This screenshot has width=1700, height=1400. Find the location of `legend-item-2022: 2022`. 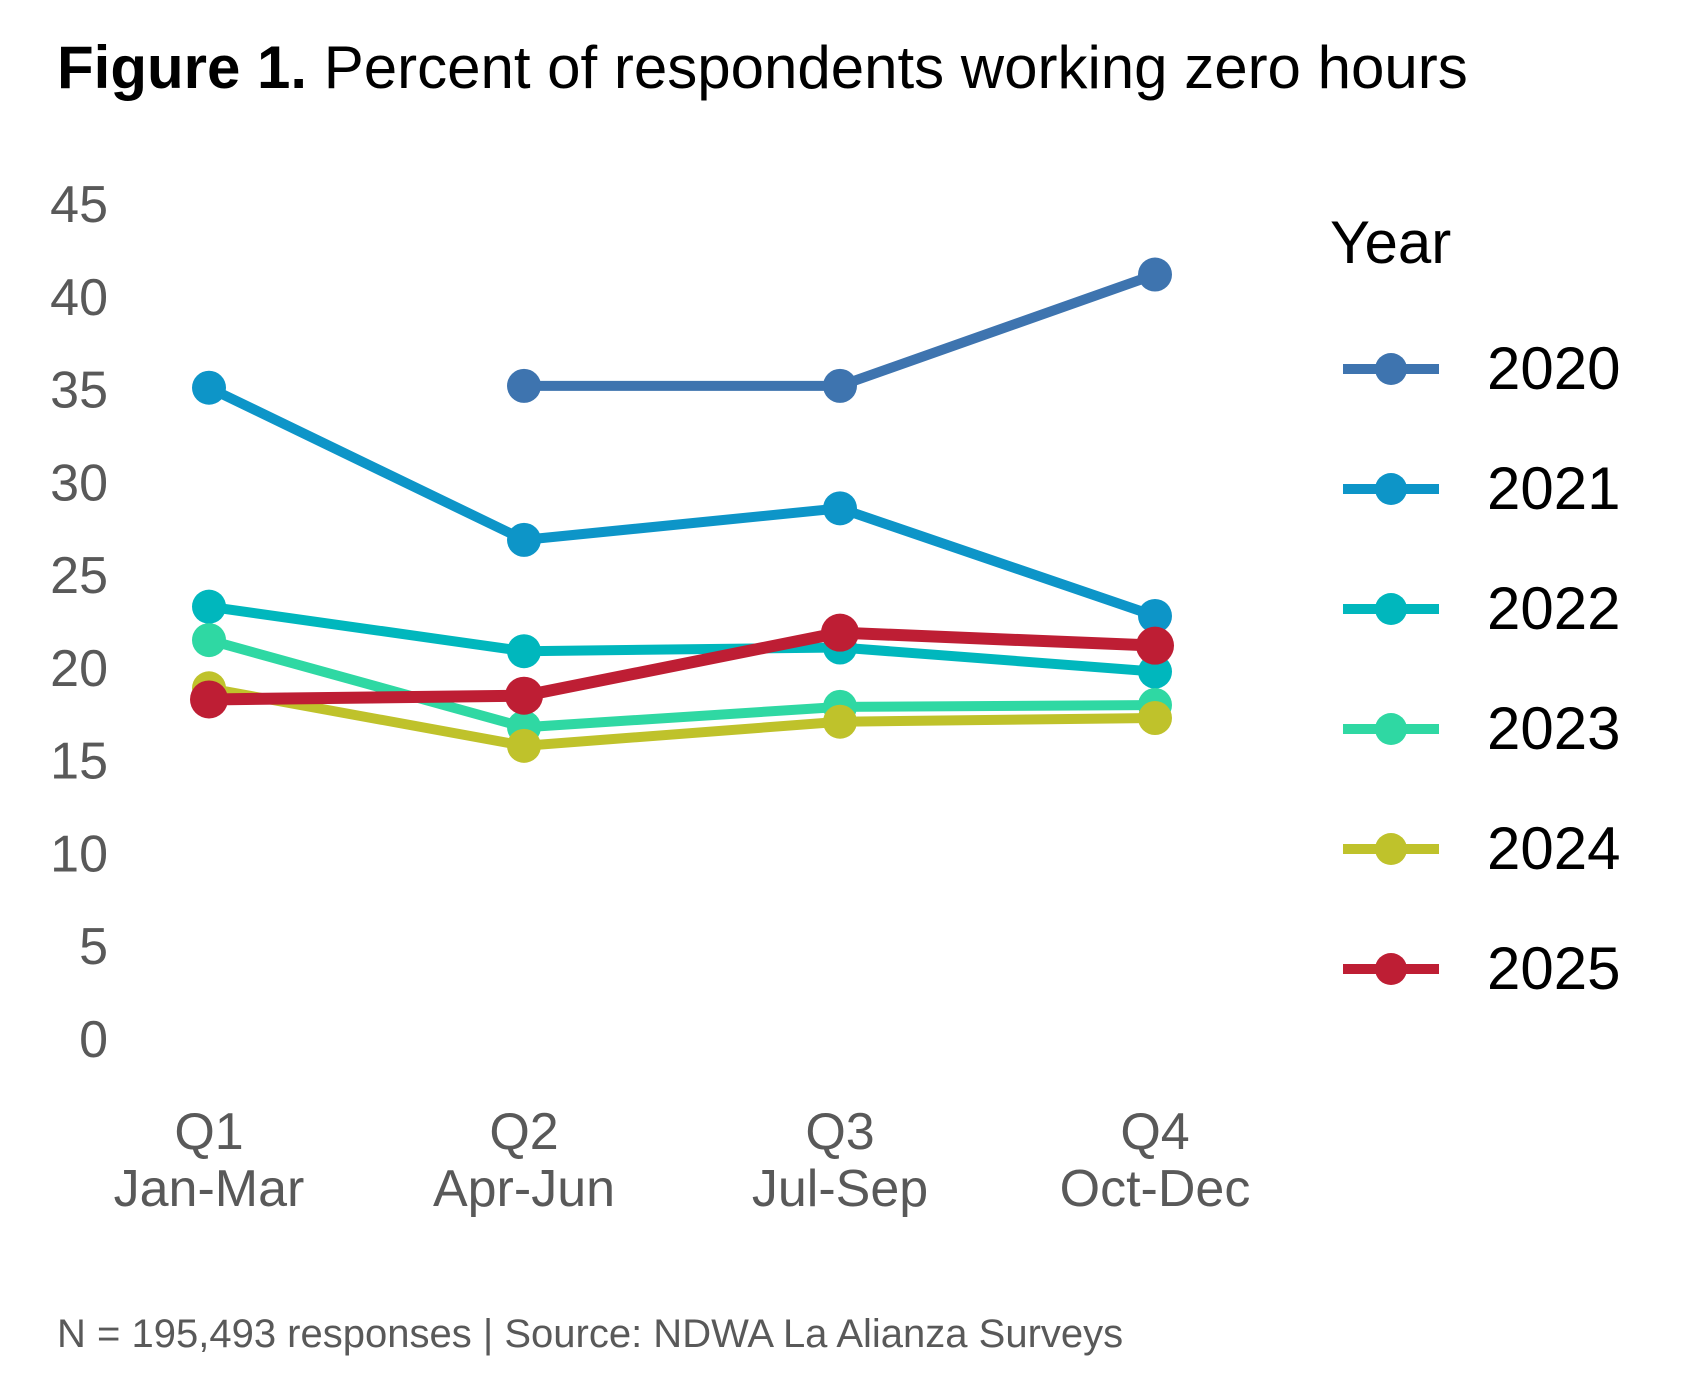

legend-item-2022: 2022 is located at coordinates (1510, 609).